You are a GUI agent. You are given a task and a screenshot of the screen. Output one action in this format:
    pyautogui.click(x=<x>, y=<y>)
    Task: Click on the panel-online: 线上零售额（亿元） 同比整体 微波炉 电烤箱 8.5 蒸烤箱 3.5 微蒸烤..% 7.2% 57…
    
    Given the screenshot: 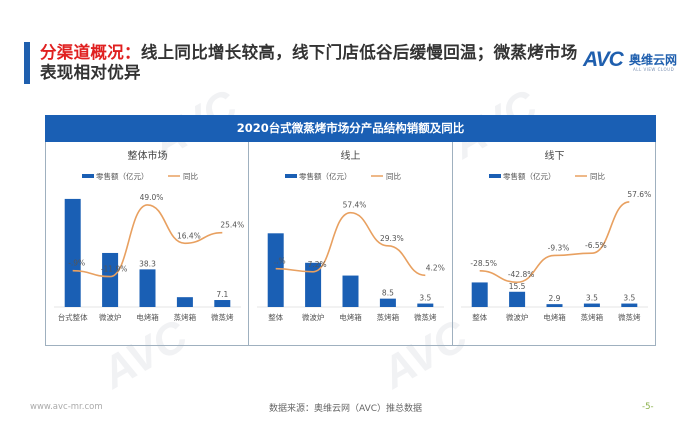 What is the action you would take?
    pyautogui.click(x=351, y=243)
    